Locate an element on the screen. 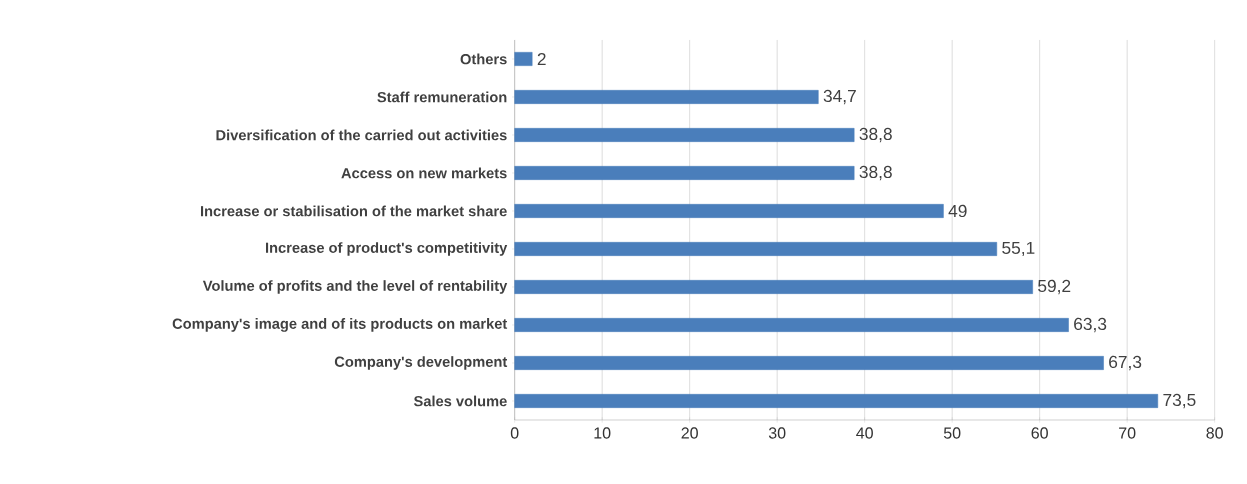  x-tick-label: 20 is located at coordinates (689, 433).